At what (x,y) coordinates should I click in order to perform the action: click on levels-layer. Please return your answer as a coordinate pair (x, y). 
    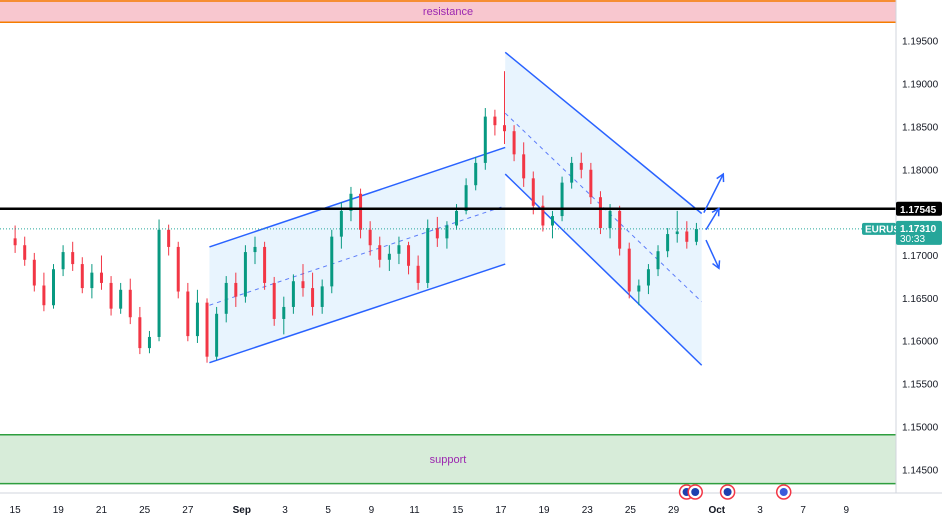
    Looking at the image, I should click on (448, 218).